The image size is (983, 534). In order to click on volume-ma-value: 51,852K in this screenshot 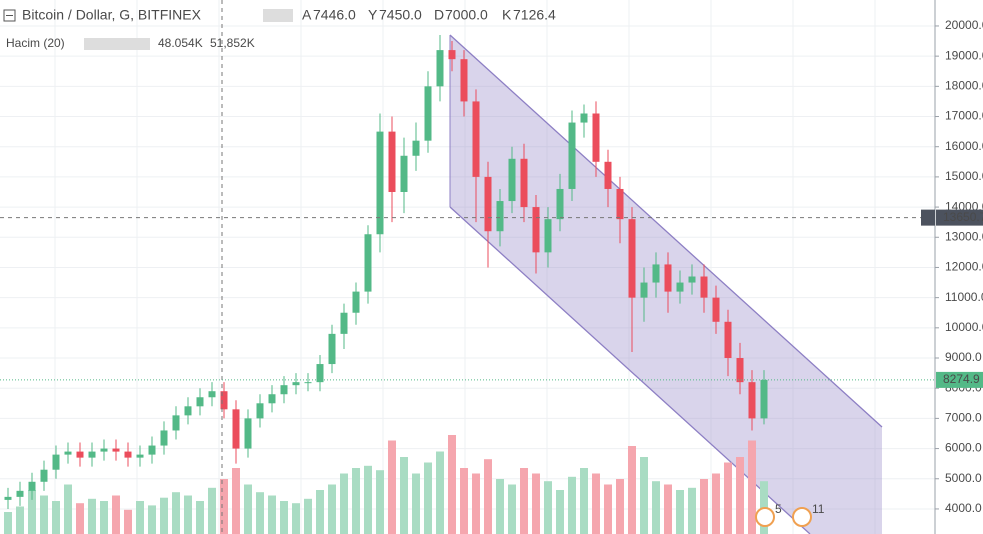, I will do `click(232, 43)`.